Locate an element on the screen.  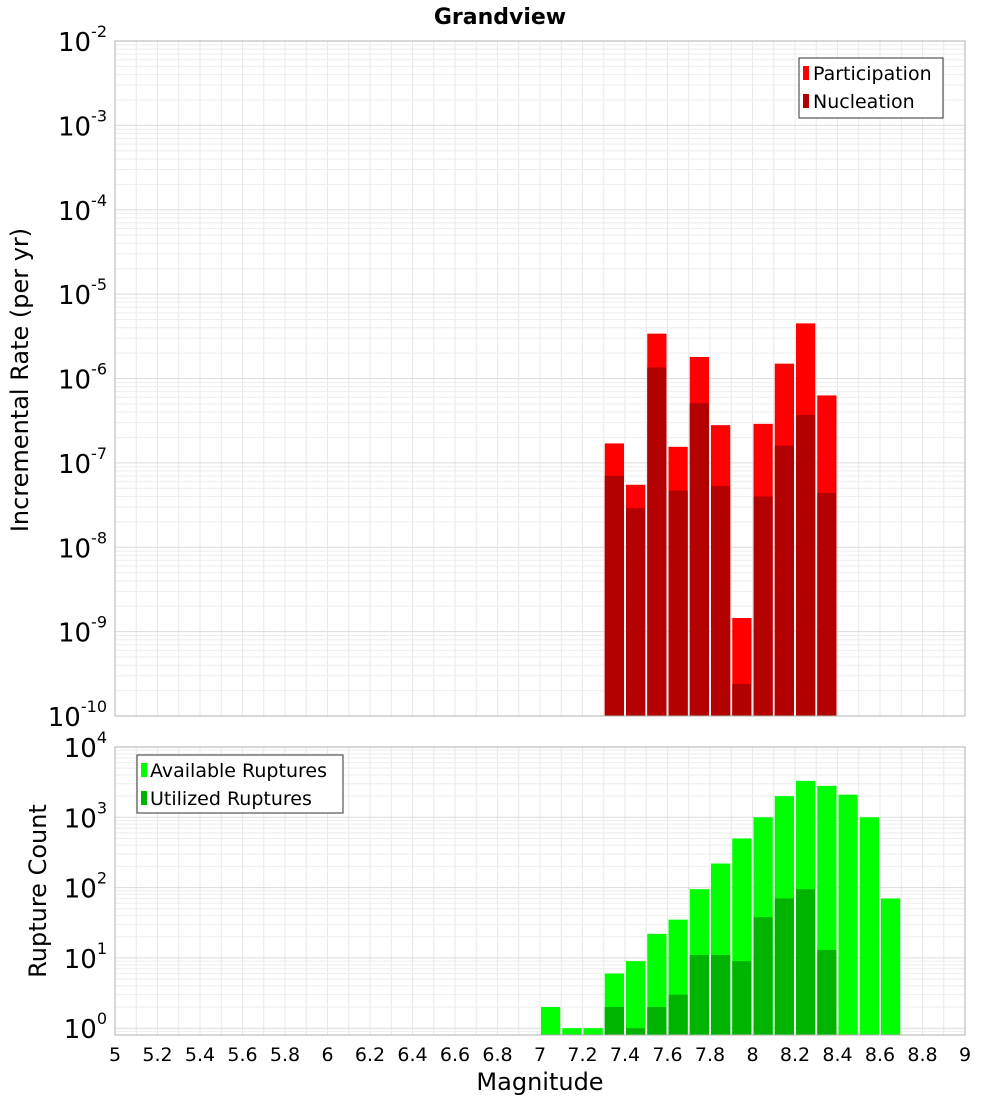
y-tick-label: 10⁻³ is located at coordinates (82, 124).